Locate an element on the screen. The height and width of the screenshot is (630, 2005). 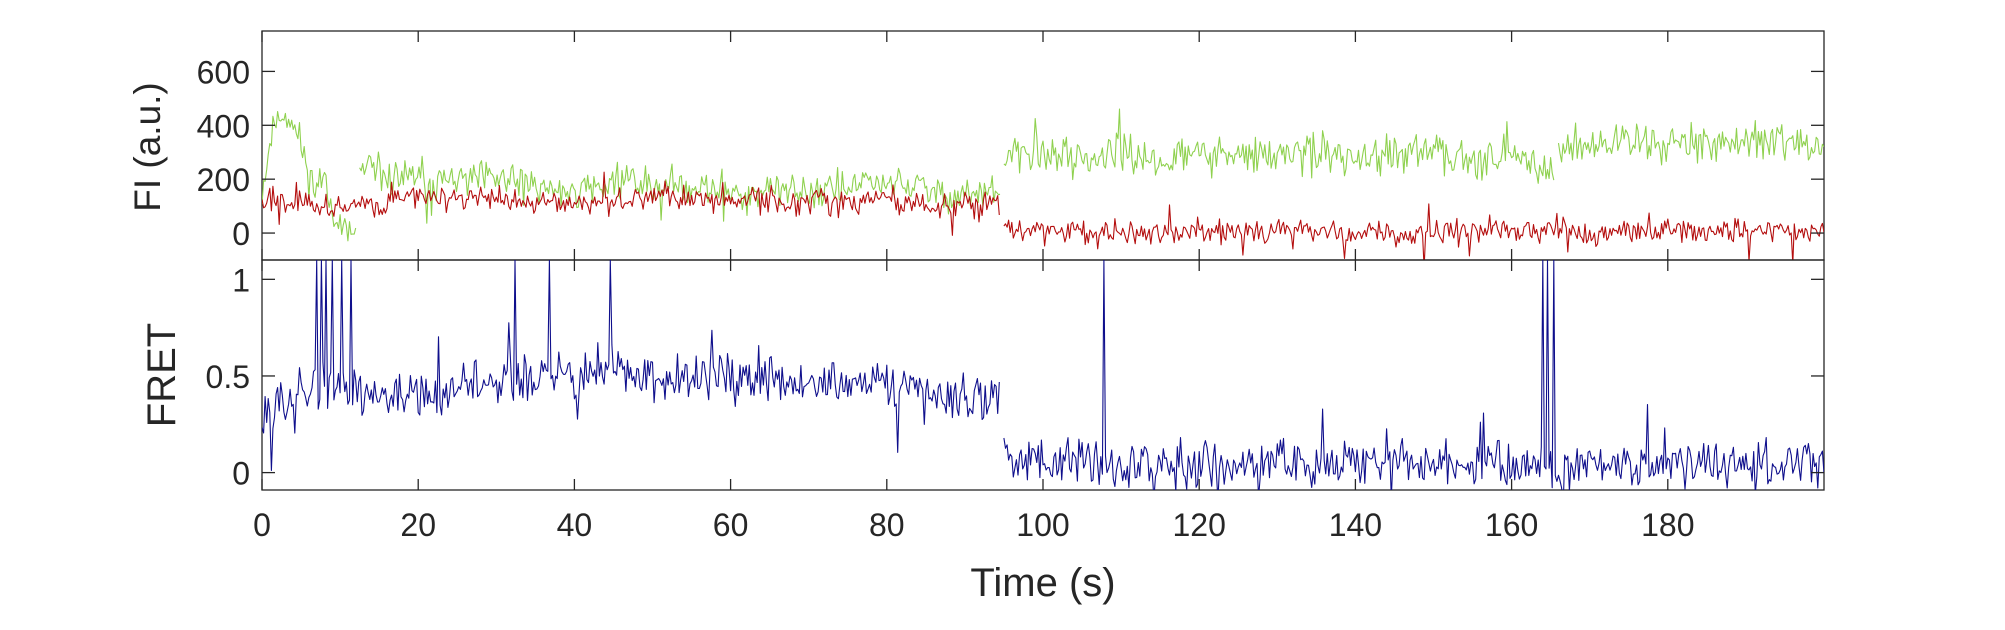
fluorescence-y-tick-label: 400 is located at coordinates (223, 126).